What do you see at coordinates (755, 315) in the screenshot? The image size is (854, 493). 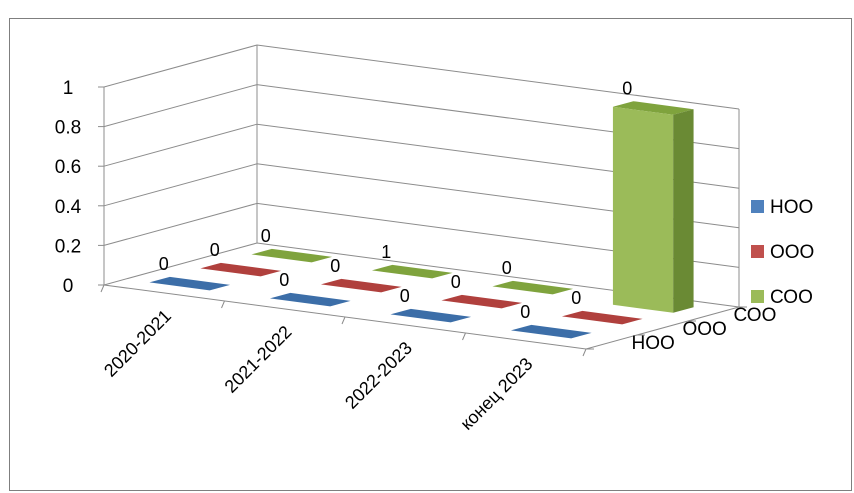 I see `depth-label: СОО` at bounding box center [755, 315].